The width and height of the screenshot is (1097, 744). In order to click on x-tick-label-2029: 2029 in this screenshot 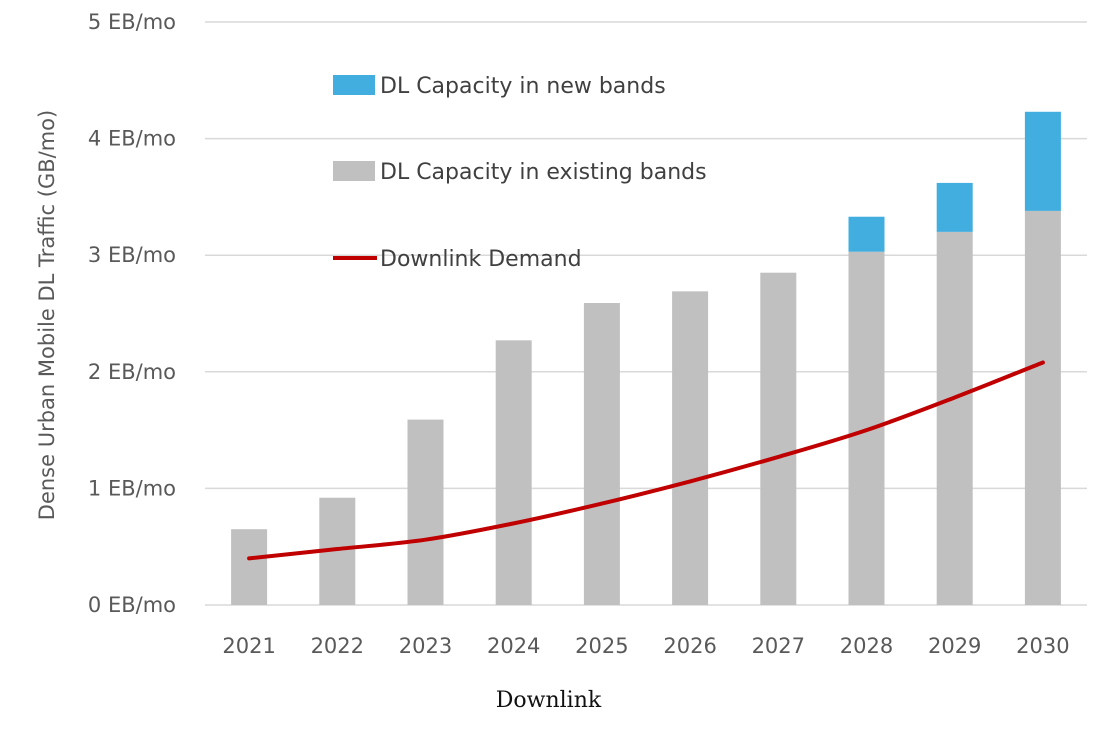, I will do `click(954, 646)`.